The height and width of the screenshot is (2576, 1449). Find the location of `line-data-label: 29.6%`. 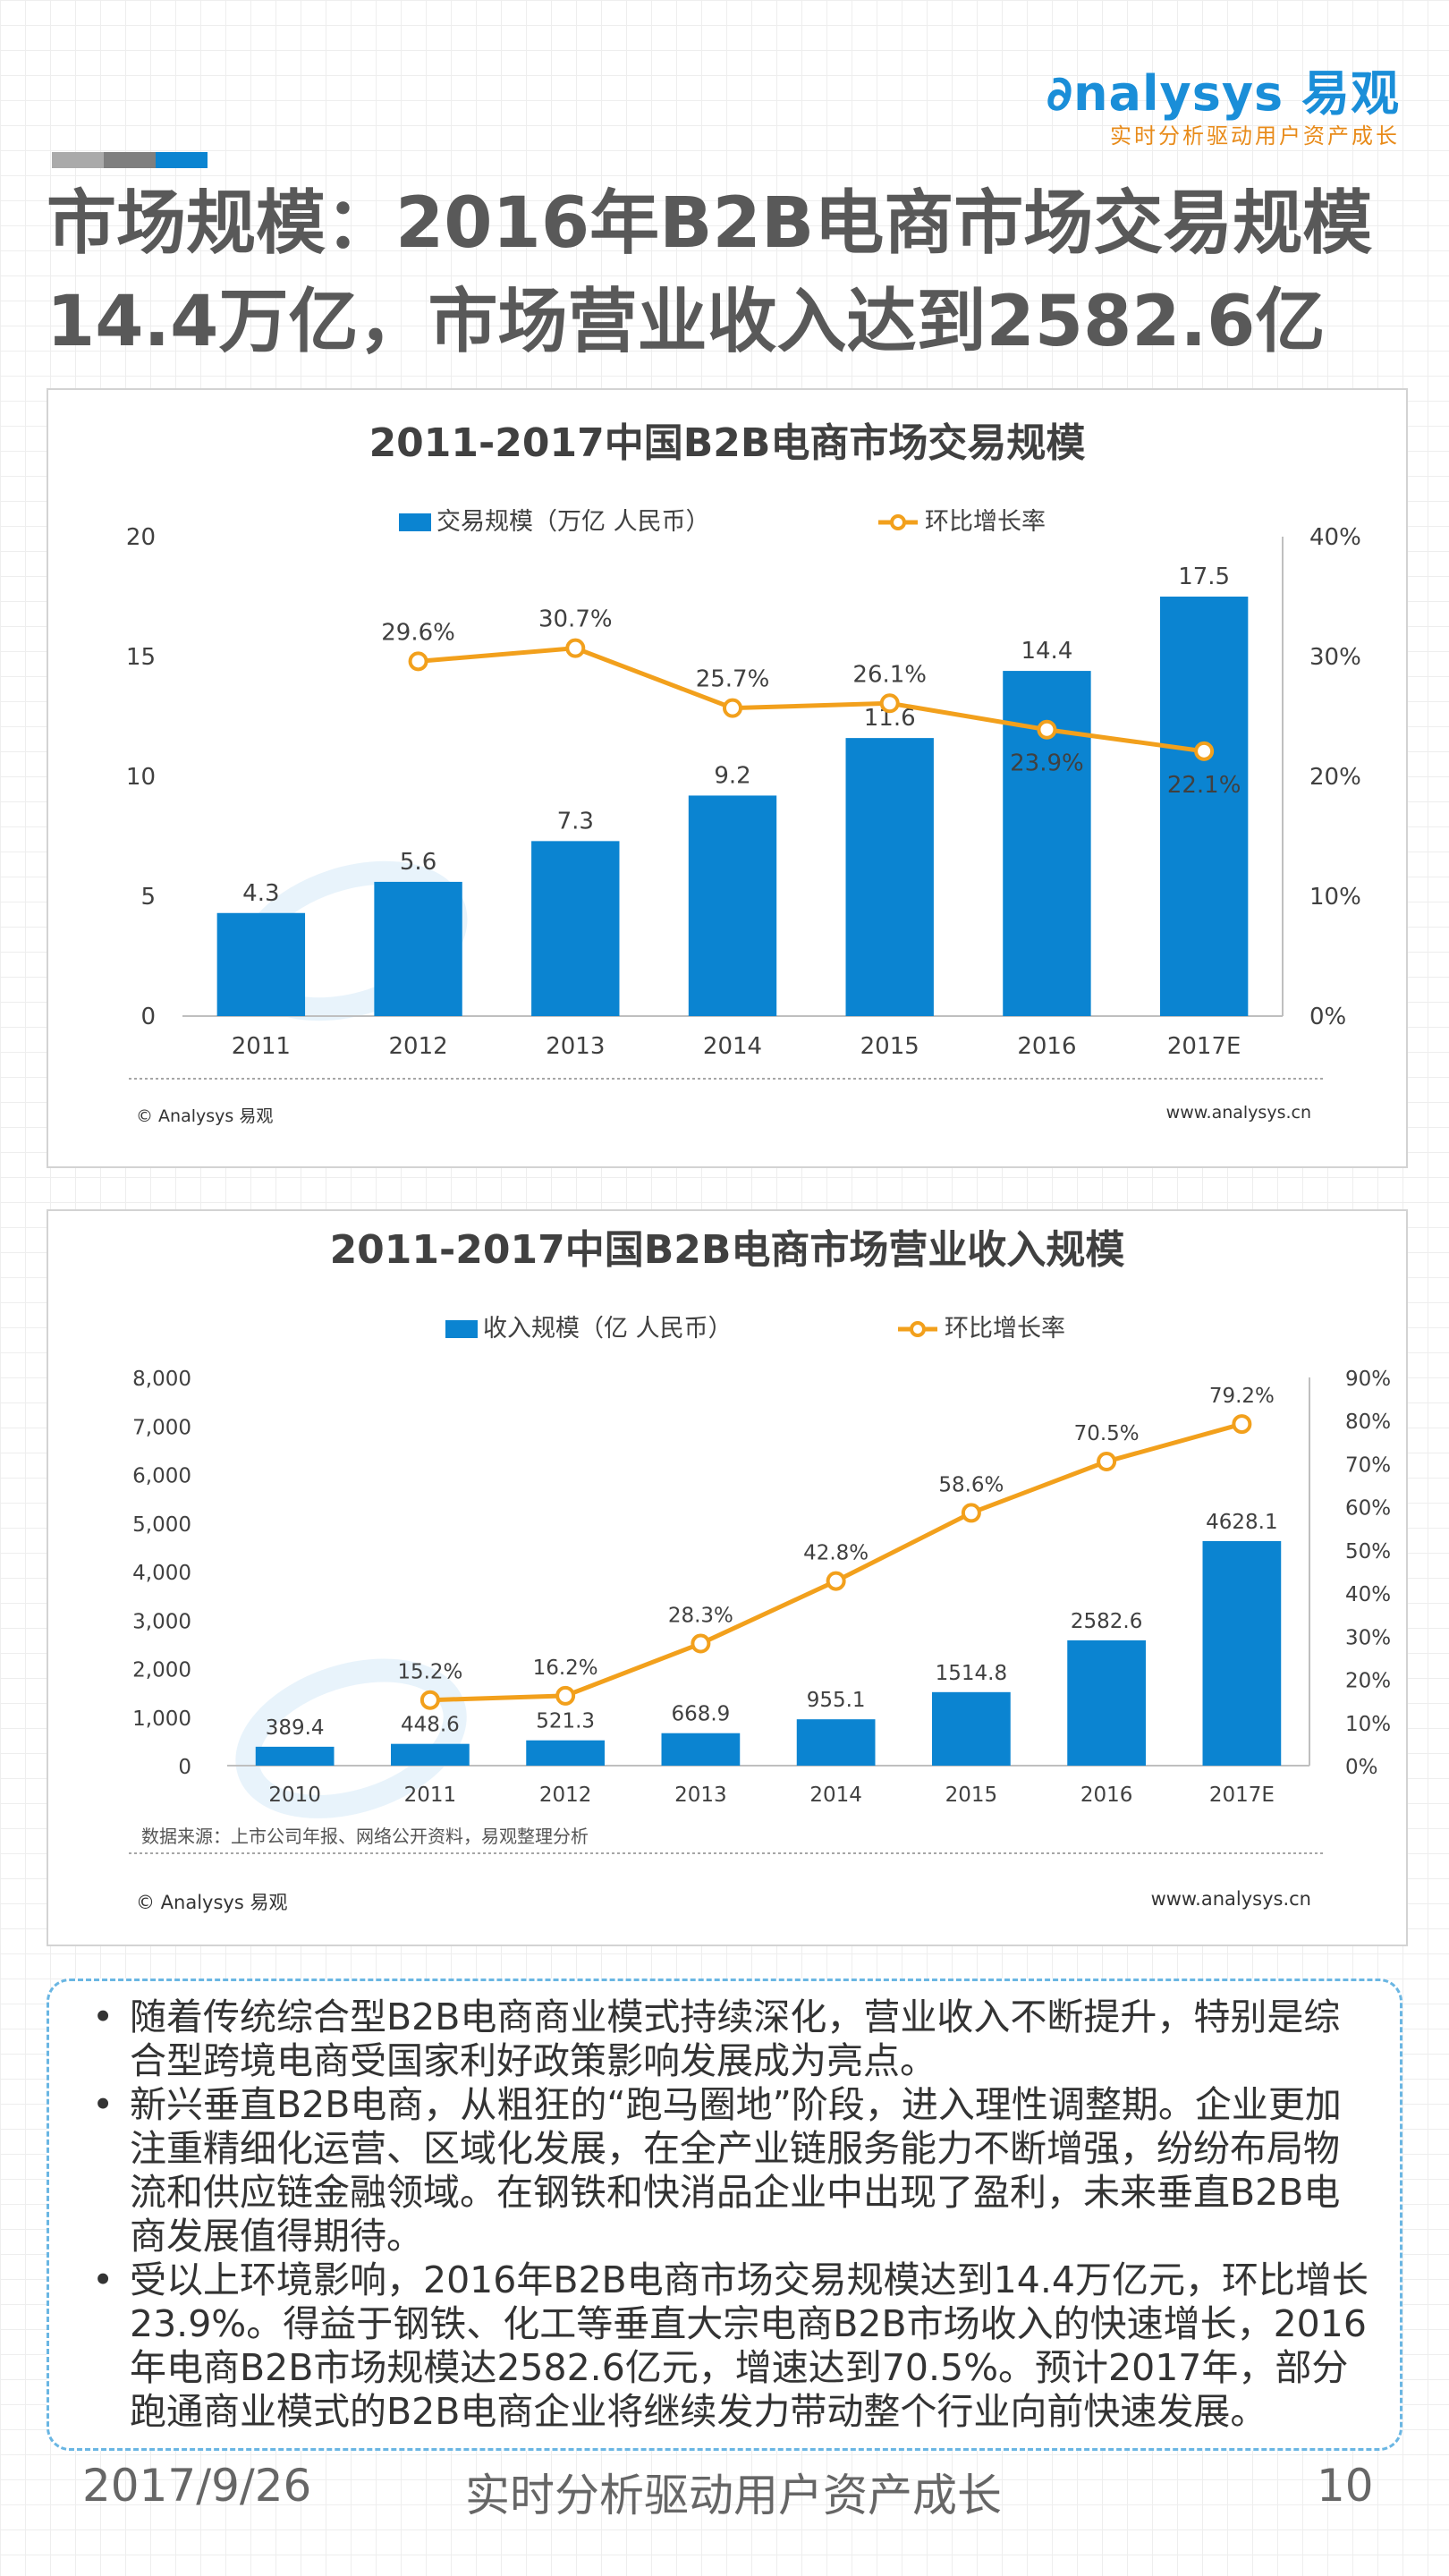

line-data-label: 29.6% is located at coordinates (418, 632).